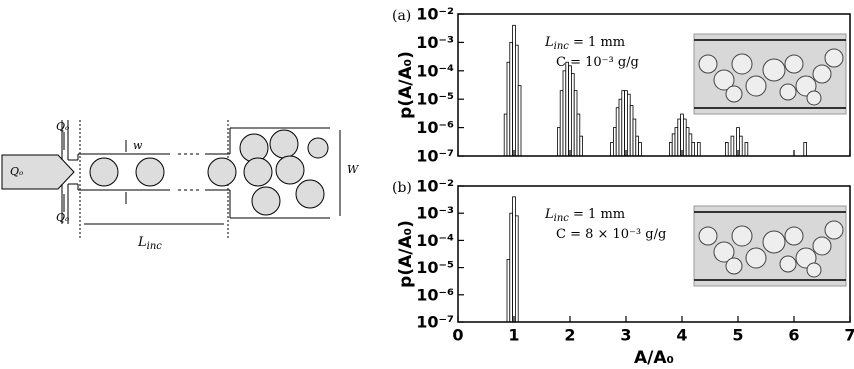 This screenshot has height=369, width=854. I want to click on annotation-part: C = 8 × 10⁻³ g/g, so click(611, 234).